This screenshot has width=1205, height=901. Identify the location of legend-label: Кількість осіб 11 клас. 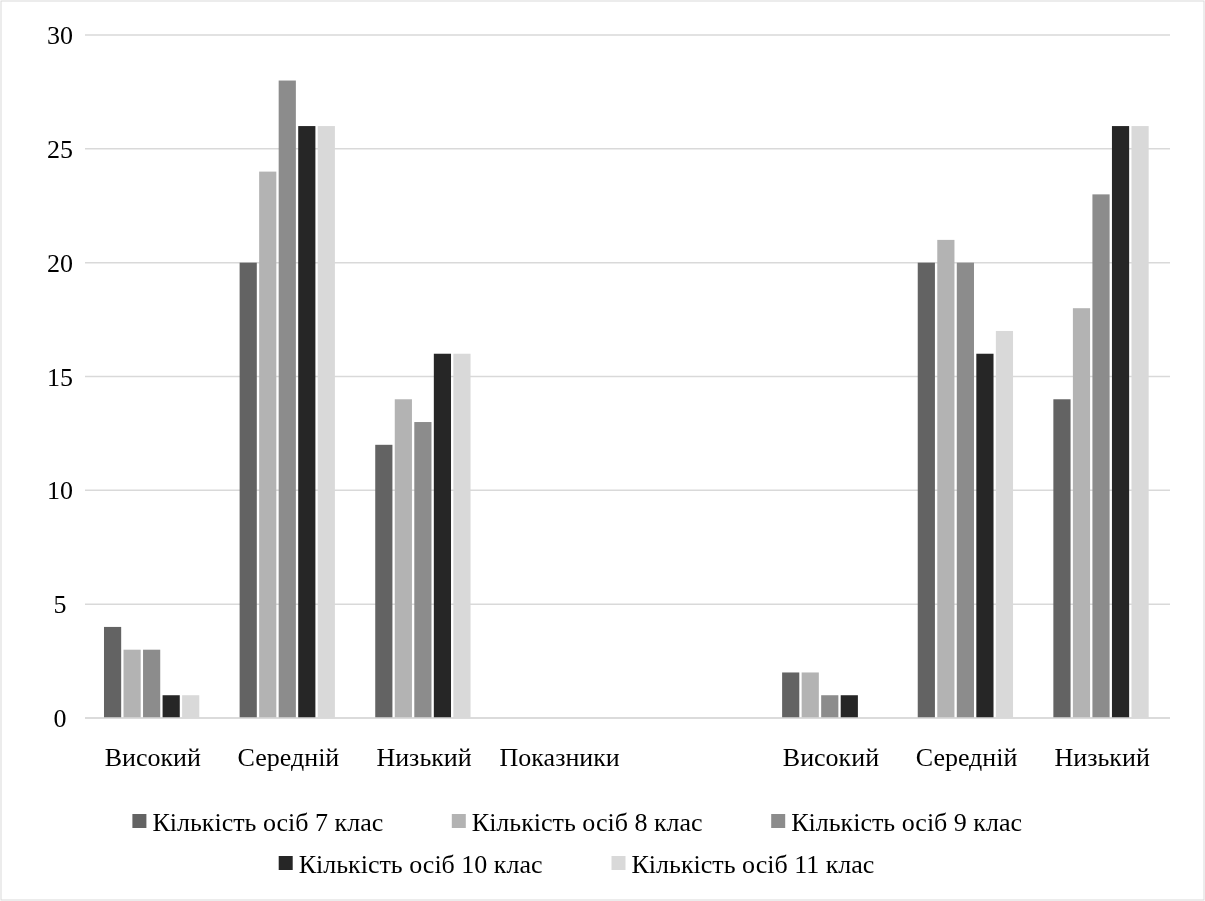
(753, 865).